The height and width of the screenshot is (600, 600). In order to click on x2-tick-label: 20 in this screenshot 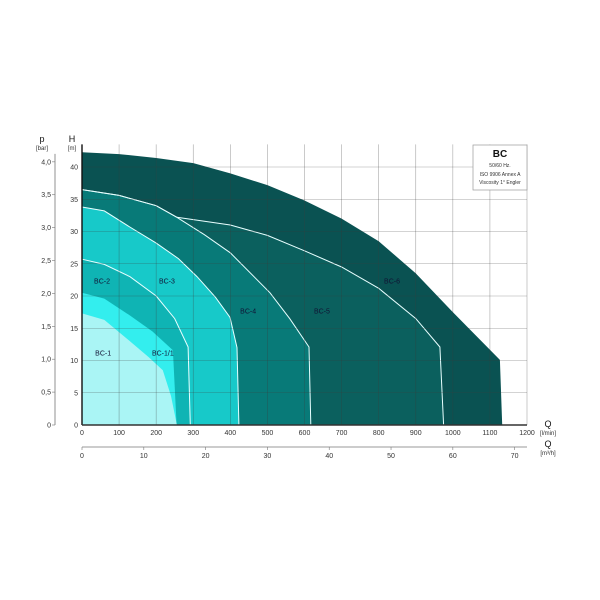, I will do `click(206, 456)`.